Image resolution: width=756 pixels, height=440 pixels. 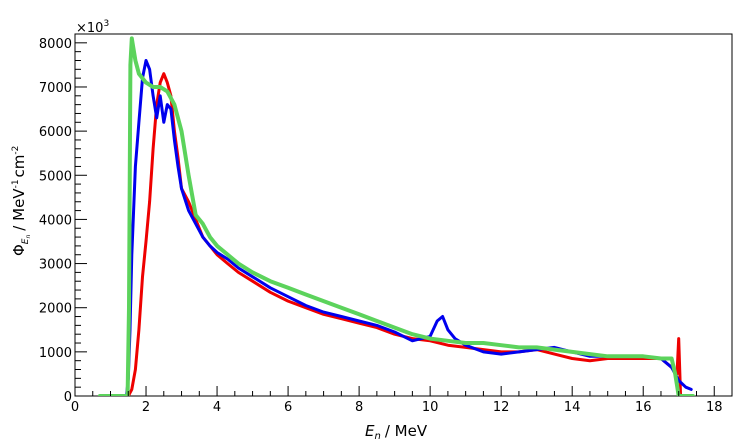 I want to click on x-axis-subscript: n, so click(x=377, y=435).